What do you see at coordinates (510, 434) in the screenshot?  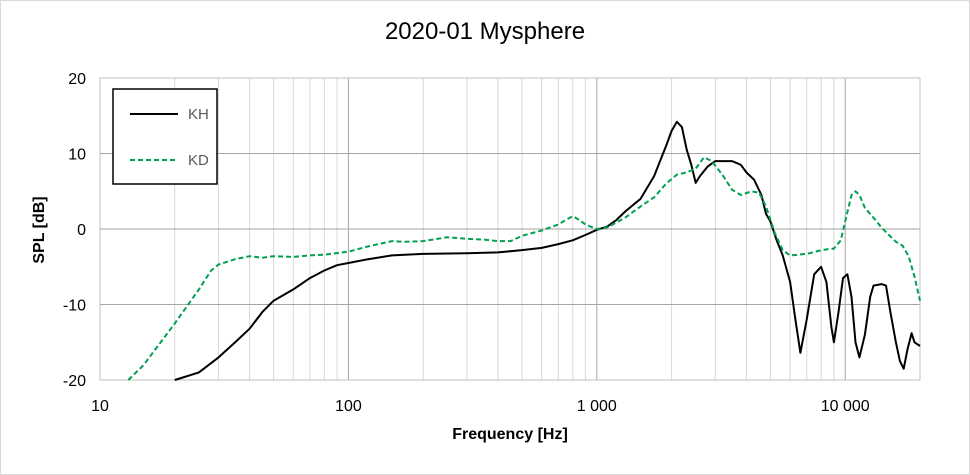 I see `x-axis-label: Frequency [Hz]` at bounding box center [510, 434].